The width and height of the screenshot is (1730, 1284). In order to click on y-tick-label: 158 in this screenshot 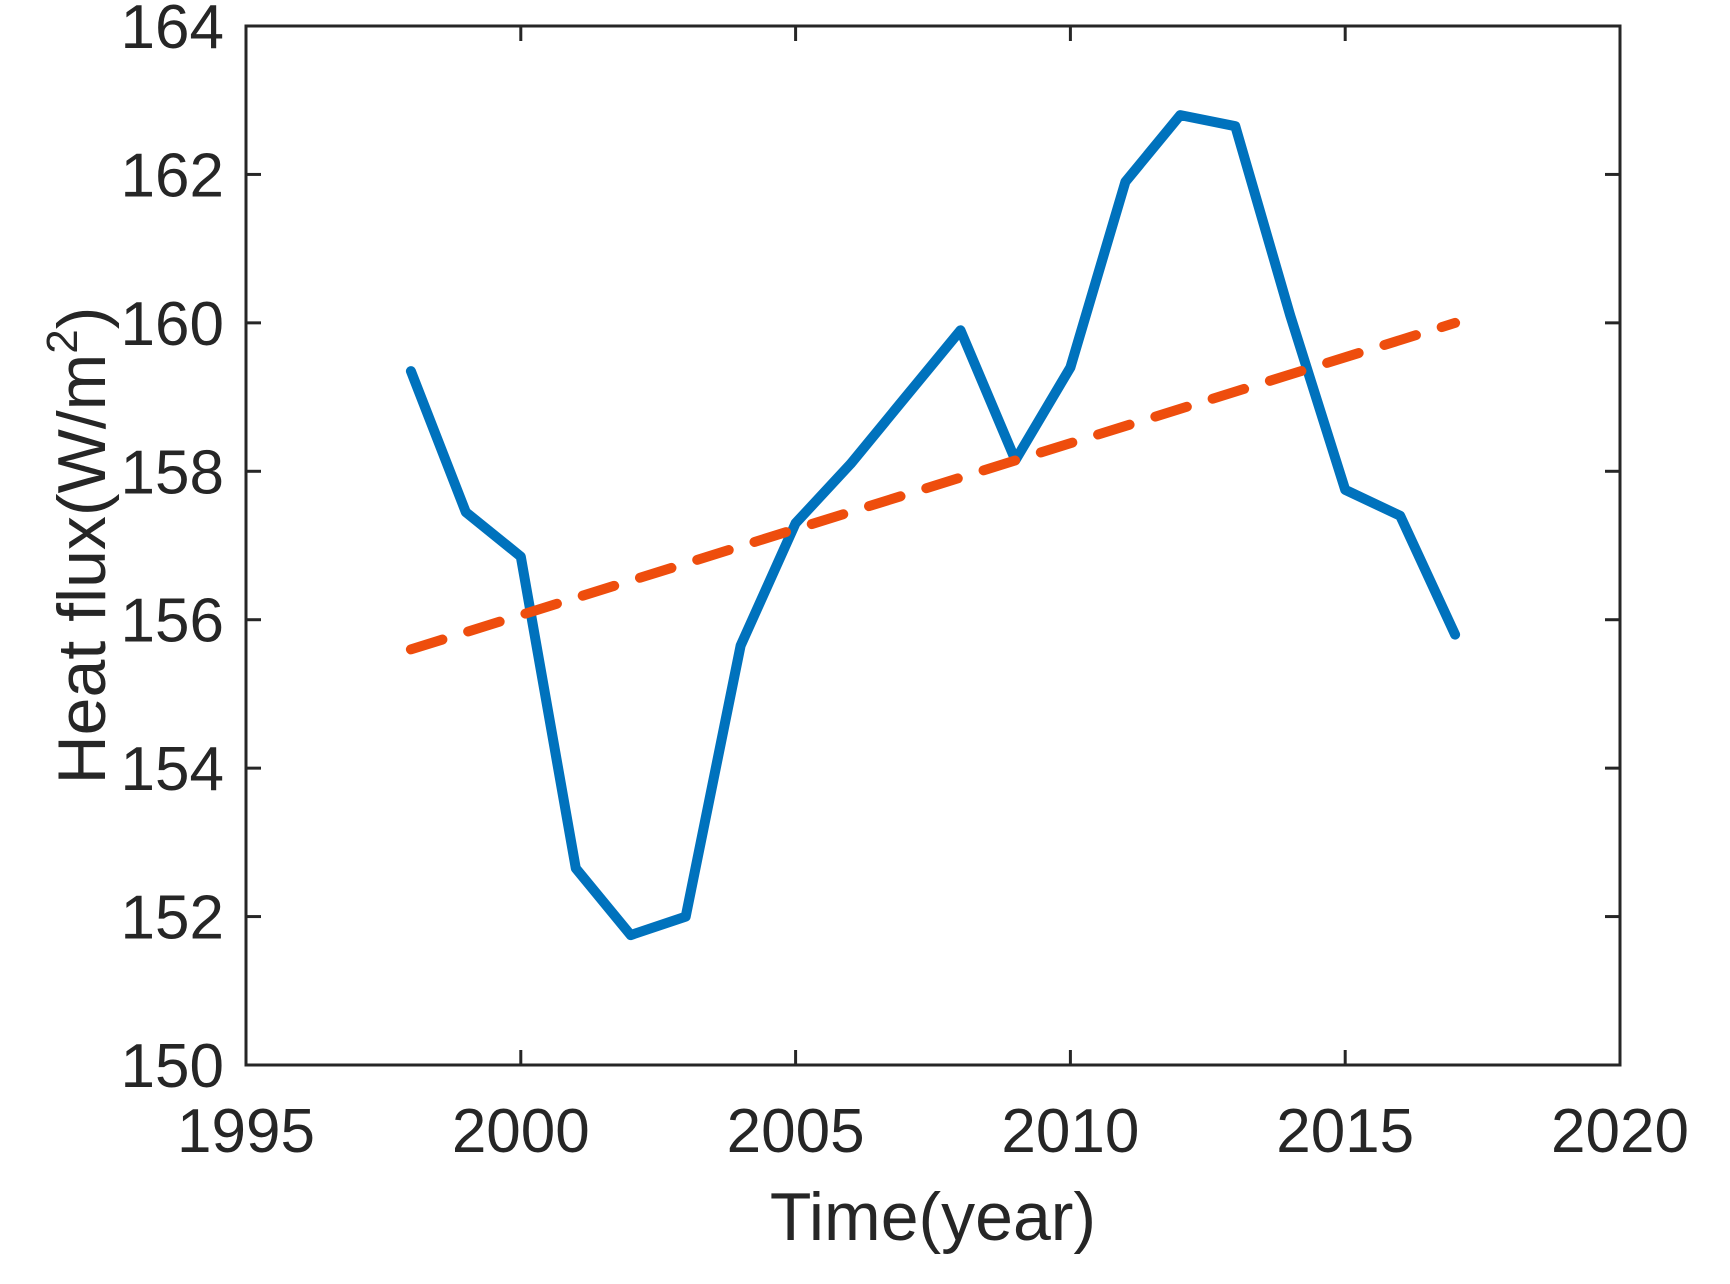, I will do `click(172, 472)`.